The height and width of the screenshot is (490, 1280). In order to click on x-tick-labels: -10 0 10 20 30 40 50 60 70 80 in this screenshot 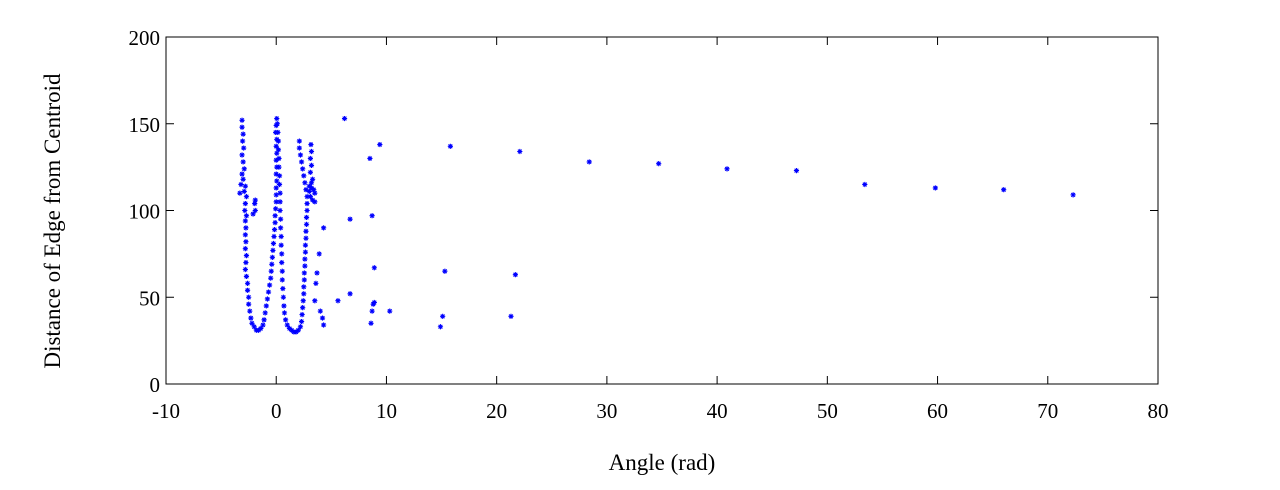, I will do `click(660, 411)`.